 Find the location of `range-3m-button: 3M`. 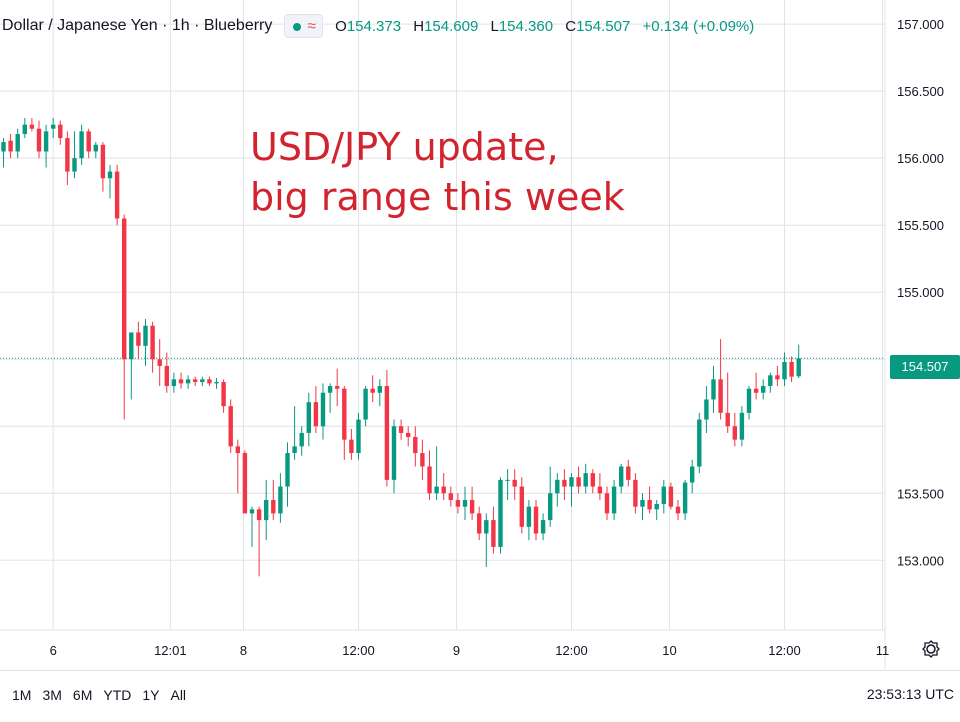

range-3m-button: 3M is located at coordinates (52, 695).